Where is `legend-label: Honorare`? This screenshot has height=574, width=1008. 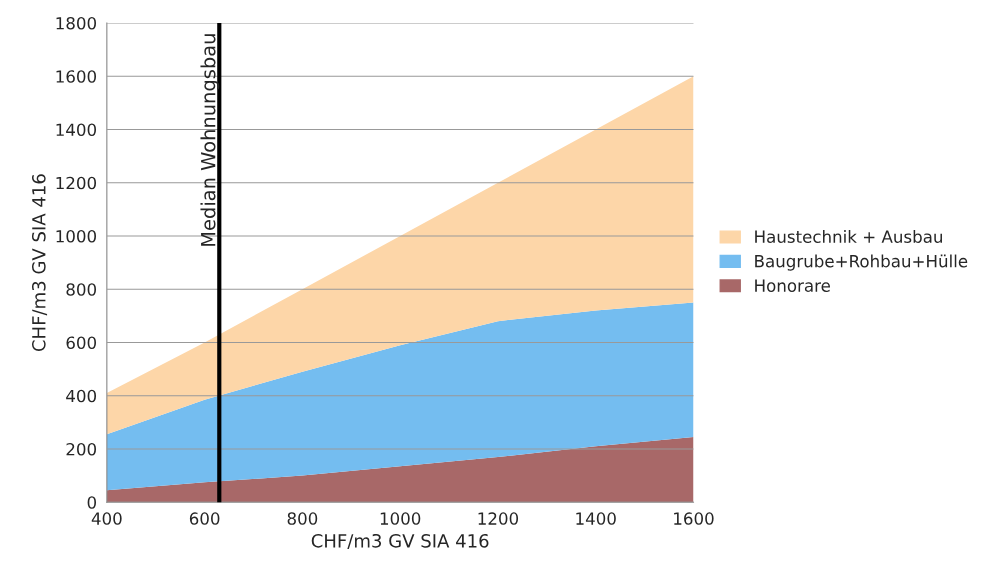 legend-label: Honorare is located at coordinates (792, 285).